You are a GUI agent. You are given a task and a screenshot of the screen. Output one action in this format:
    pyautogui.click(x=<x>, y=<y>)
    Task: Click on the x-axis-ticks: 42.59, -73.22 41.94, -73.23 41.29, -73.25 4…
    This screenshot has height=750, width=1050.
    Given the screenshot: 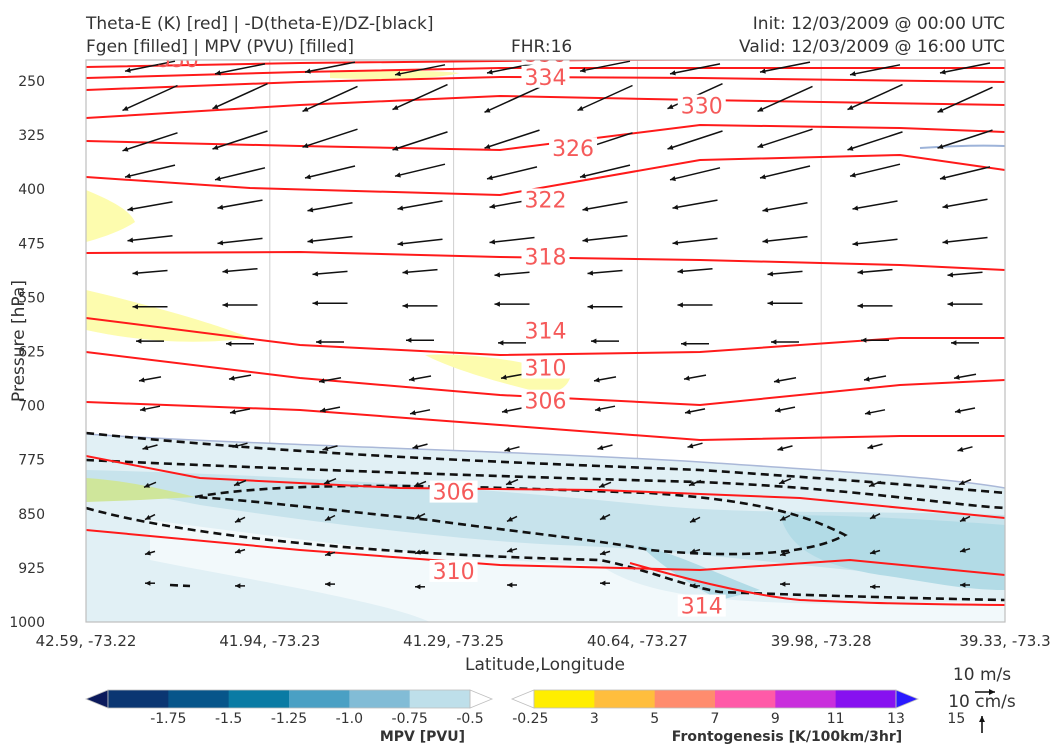 What is the action you would take?
    pyautogui.click(x=543, y=641)
    